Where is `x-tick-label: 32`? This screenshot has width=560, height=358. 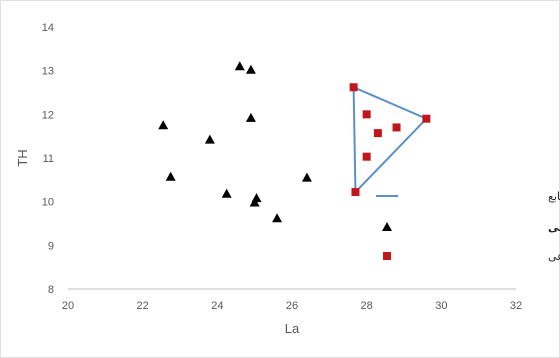 x-tick-label: 32 is located at coordinates (516, 306).